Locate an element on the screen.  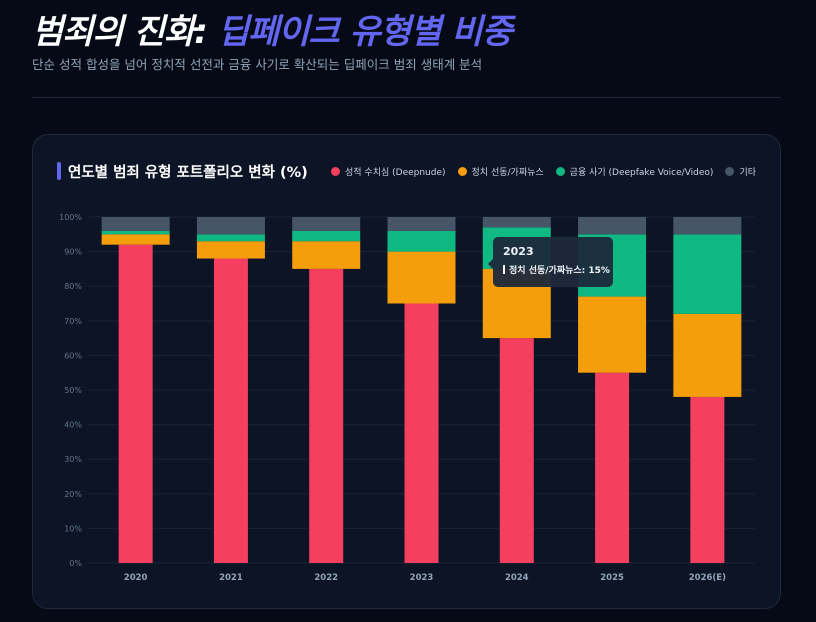
tooltip: 2023 정치 선동/가짜뉴스: 15% is located at coordinates (550, 262).